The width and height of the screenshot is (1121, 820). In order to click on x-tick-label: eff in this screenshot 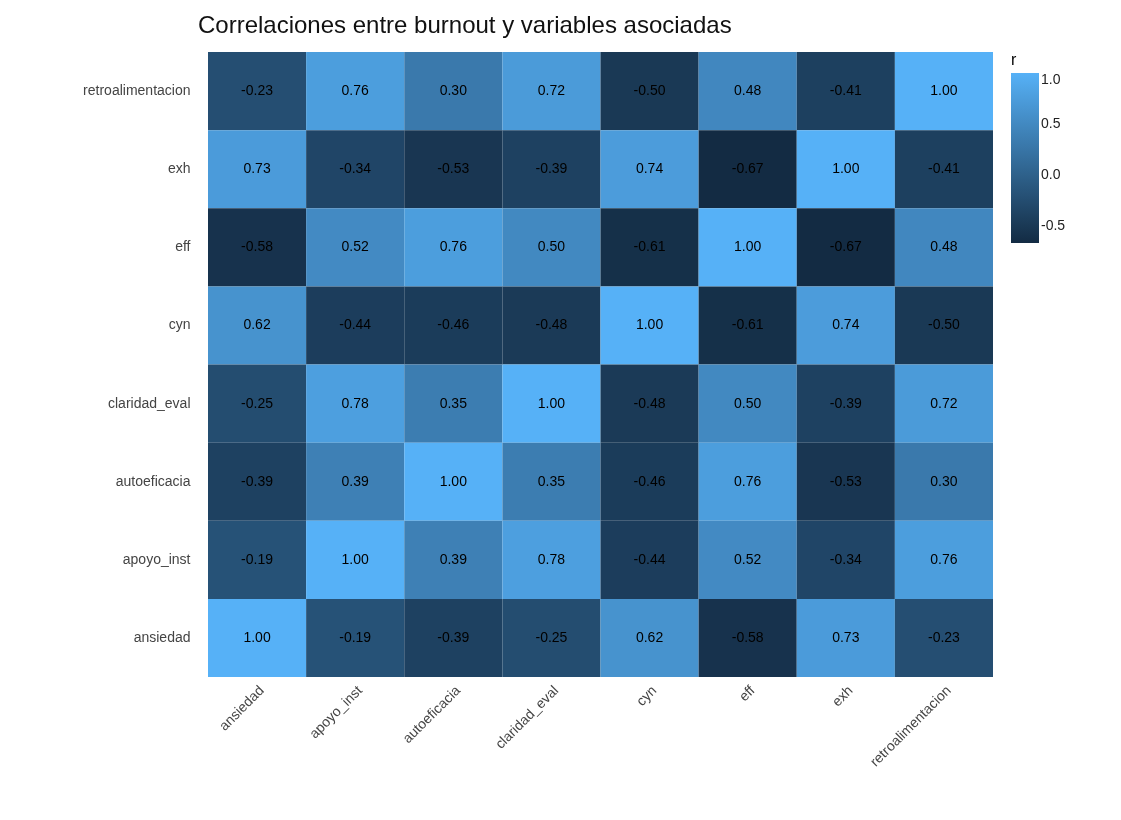, I will do `click(746, 693)`.